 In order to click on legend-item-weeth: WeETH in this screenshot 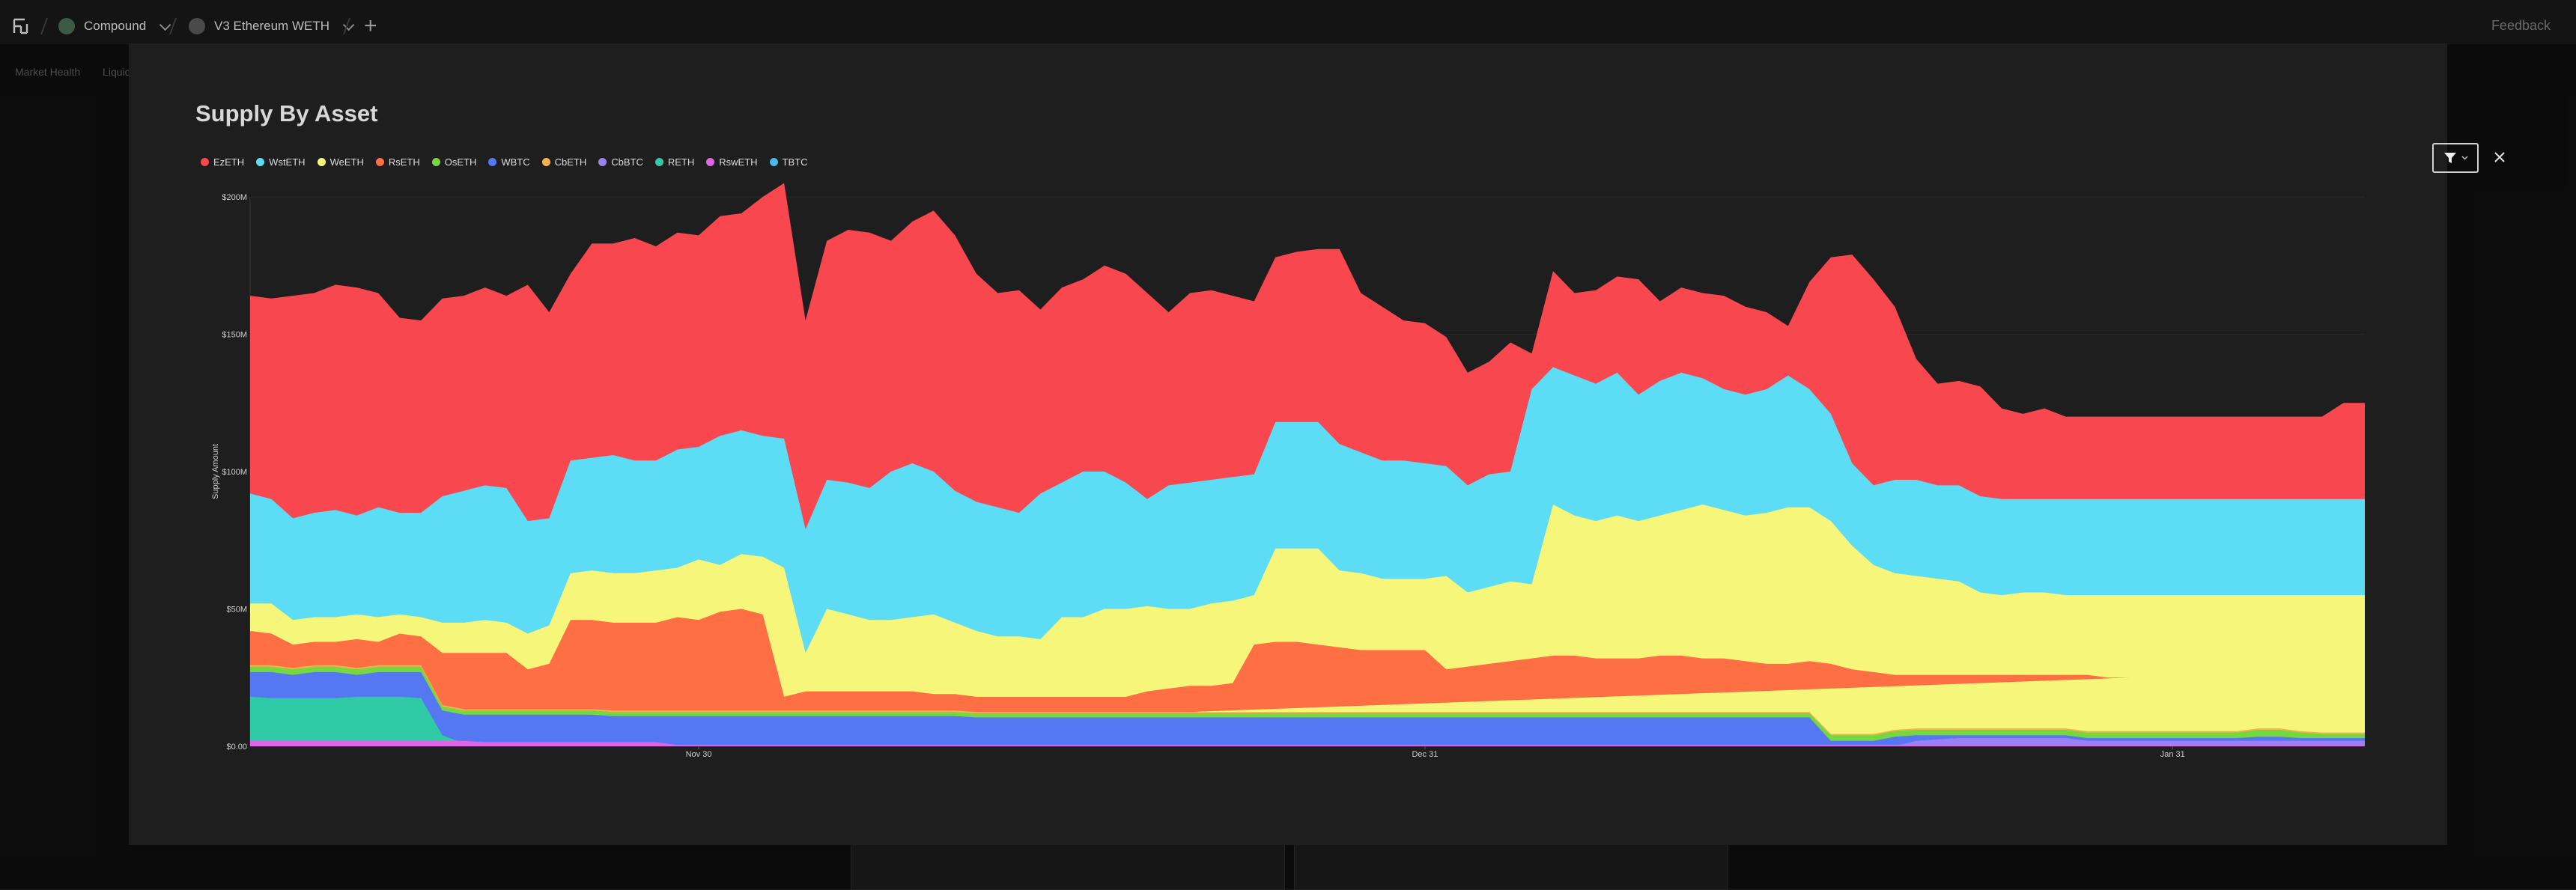, I will do `click(340, 162)`.